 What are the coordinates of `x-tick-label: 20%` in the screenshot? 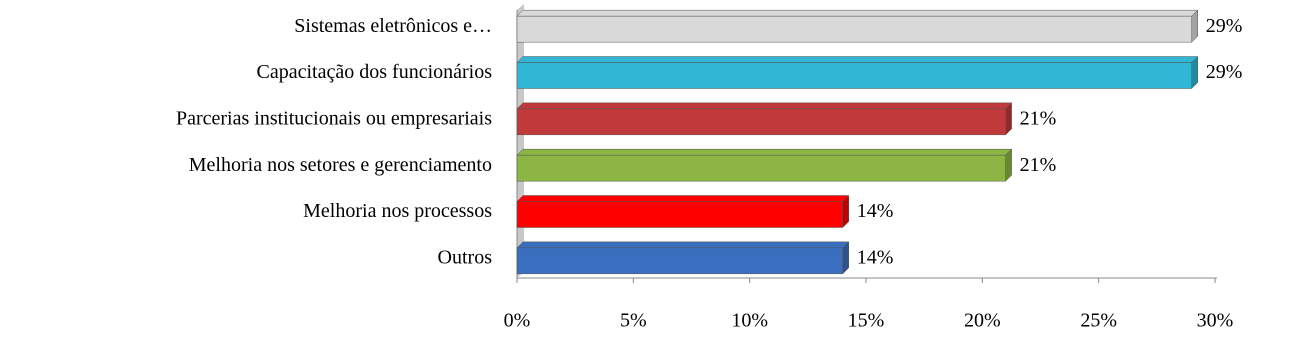 It's located at (982, 321).